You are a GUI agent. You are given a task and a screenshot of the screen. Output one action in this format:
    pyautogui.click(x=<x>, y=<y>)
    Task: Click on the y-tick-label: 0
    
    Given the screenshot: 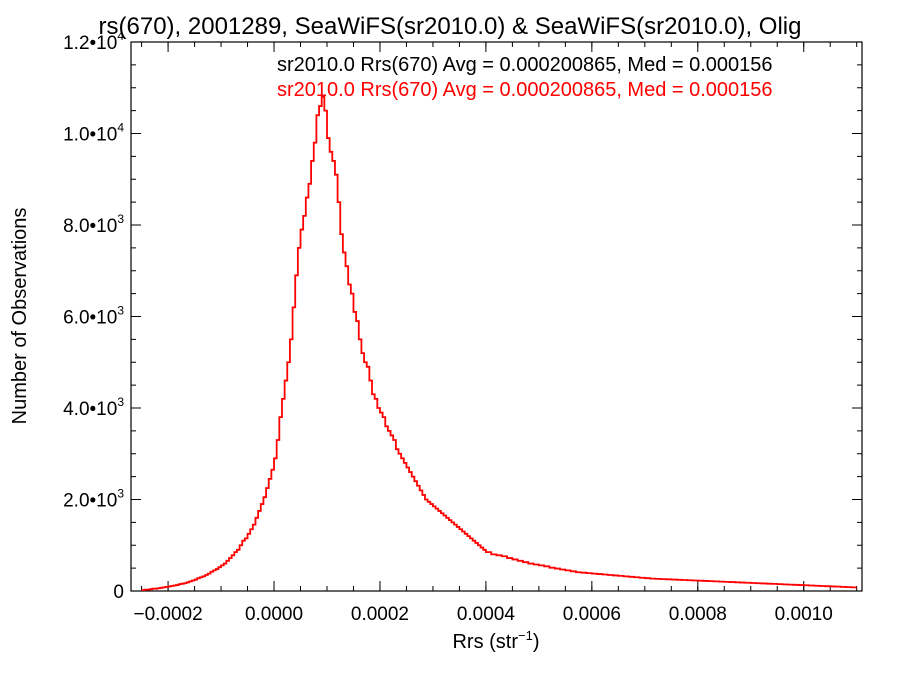 What is the action you would take?
    pyautogui.click(x=118, y=592)
    